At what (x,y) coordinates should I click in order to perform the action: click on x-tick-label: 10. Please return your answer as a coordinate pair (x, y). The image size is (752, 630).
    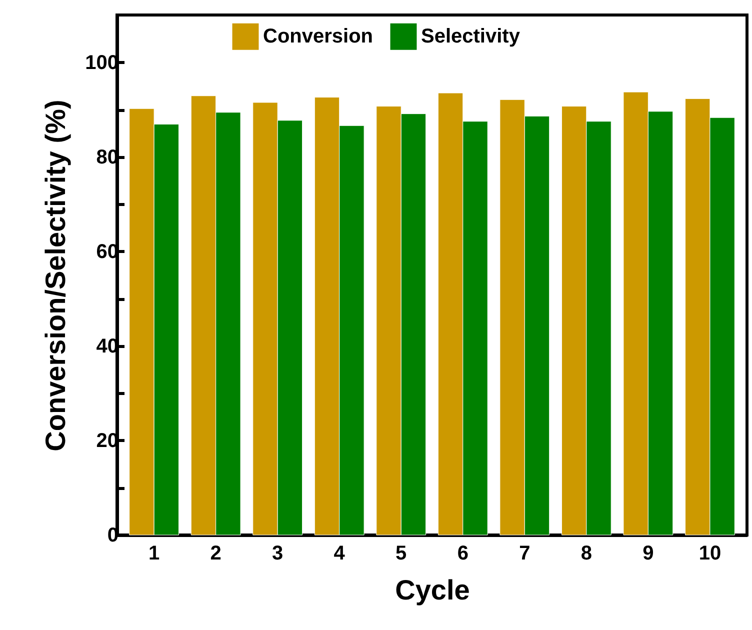
    Looking at the image, I should click on (710, 553).